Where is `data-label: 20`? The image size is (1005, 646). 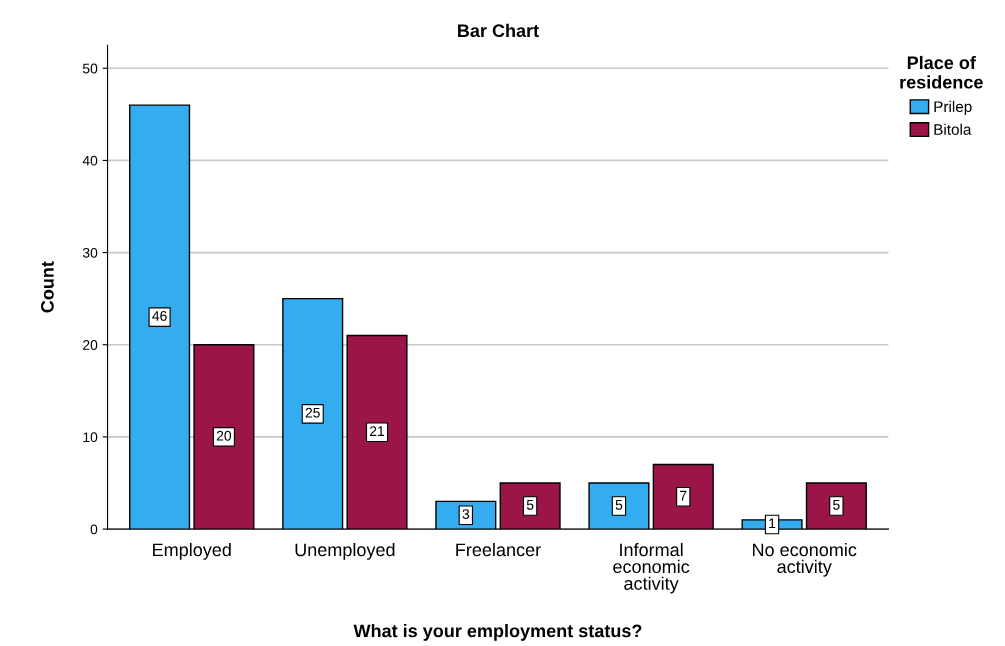
data-label: 20 is located at coordinates (224, 435).